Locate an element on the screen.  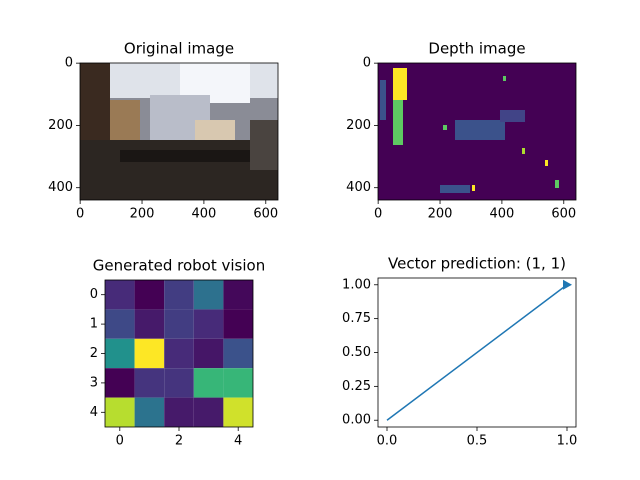
x-tick-label: 0.0 is located at coordinates (387, 441).